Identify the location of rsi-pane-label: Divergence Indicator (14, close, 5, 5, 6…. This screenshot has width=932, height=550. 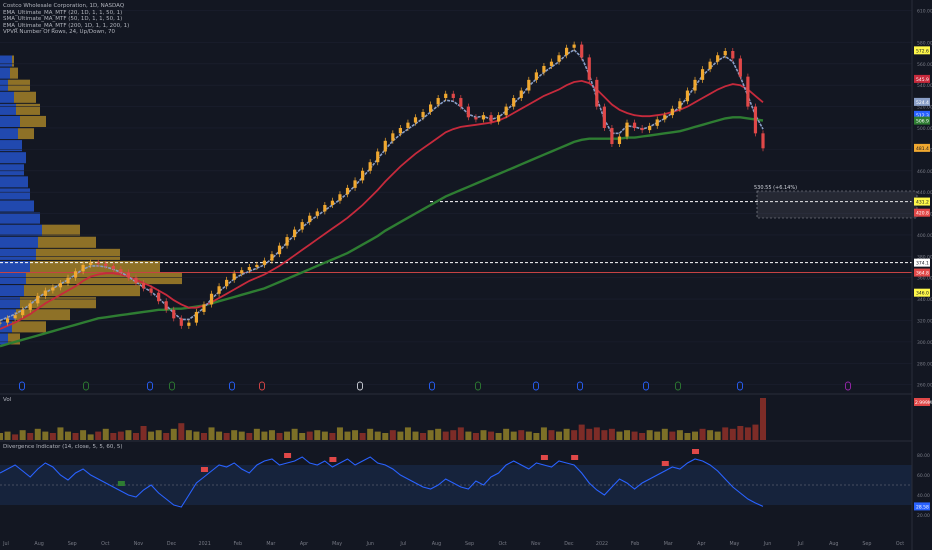
(63, 447).